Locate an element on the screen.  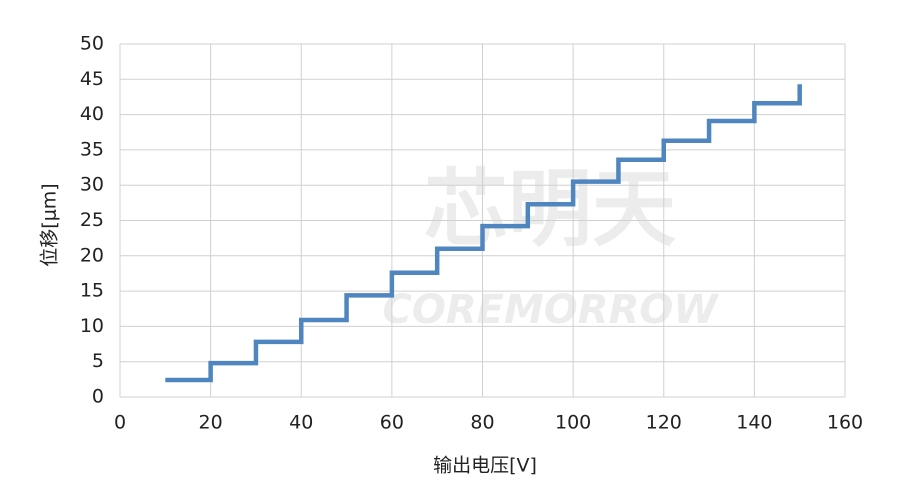
watermark: COREMORROW is located at coordinates (550, 310).